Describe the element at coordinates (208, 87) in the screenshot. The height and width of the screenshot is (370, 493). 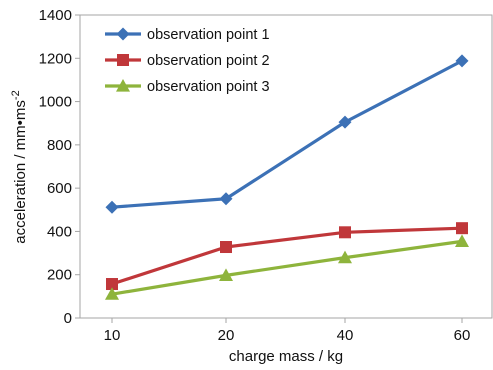
I see `legend-label: observation point 3` at that location.